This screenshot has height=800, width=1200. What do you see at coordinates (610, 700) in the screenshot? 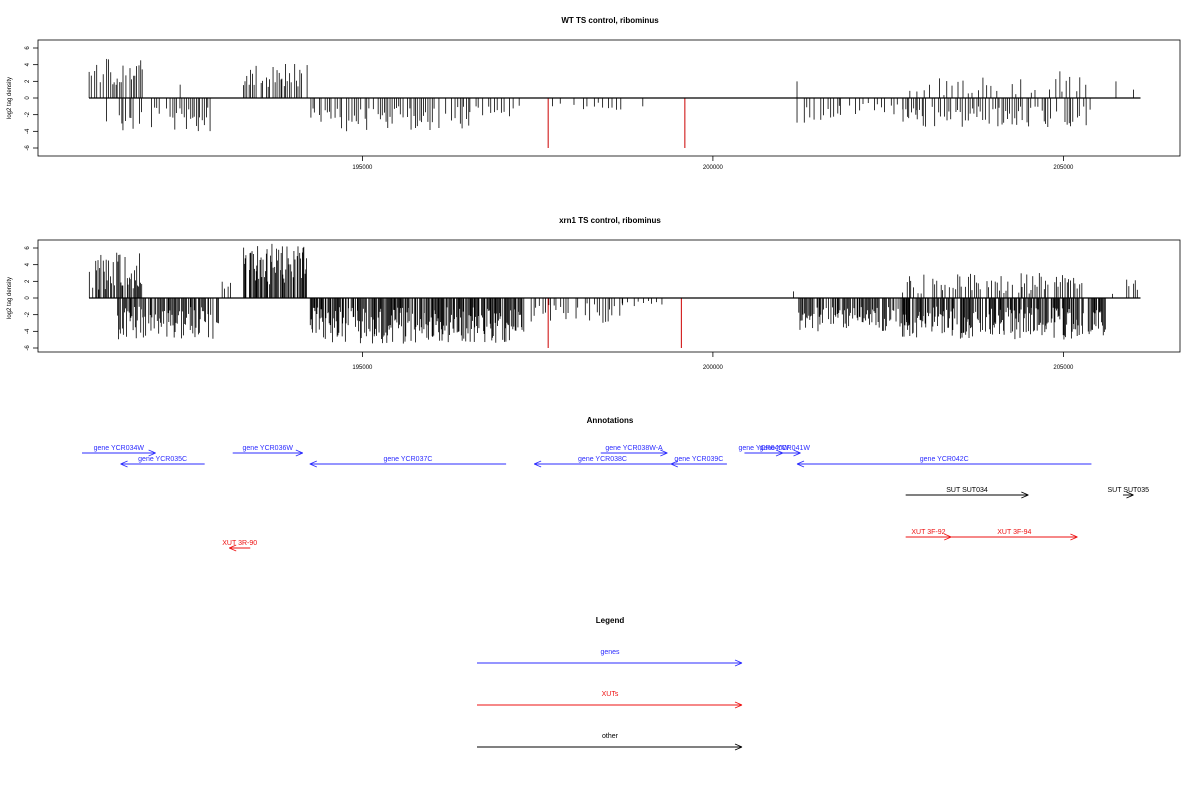
I see `legend-items: genes XUTs other` at bounding box center [610, 700].